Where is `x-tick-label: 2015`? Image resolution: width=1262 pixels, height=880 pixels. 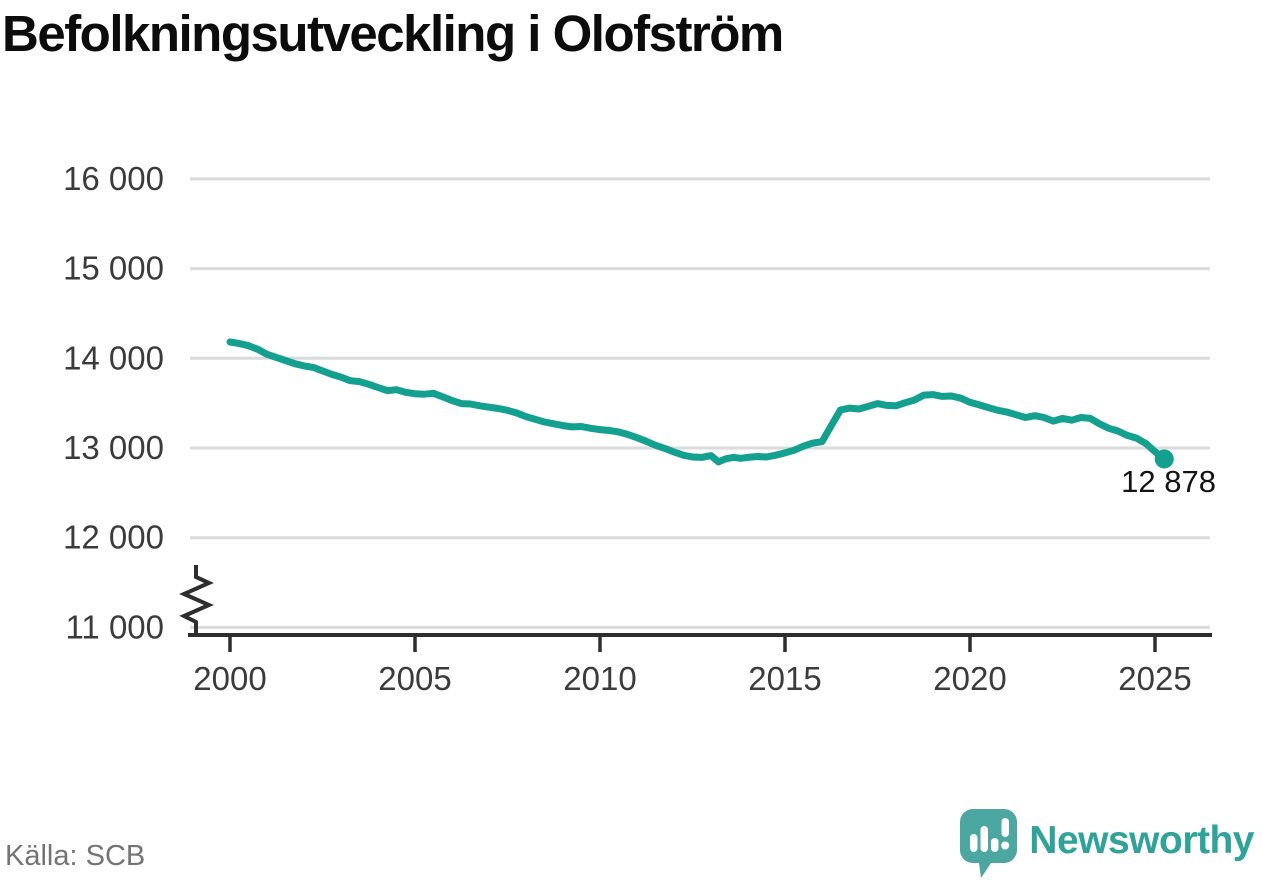 x-tick-label: 2015 is located at coordinates (784, 678).